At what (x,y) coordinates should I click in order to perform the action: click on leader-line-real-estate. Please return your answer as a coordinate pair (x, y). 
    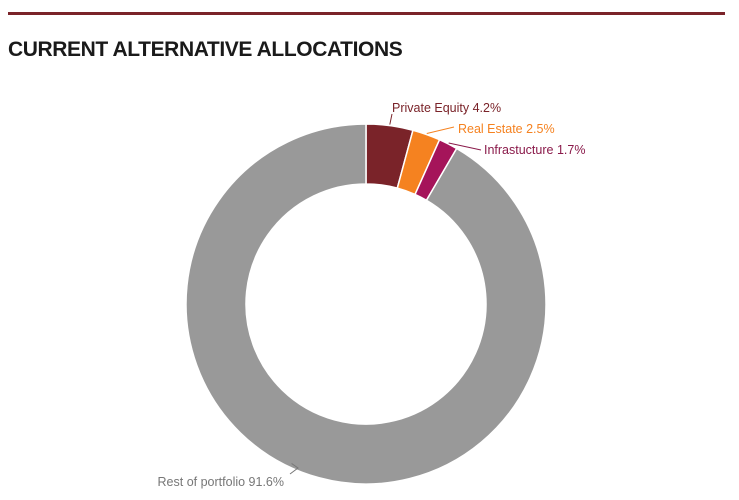
    Looking at the image, I should click on (440, 130).